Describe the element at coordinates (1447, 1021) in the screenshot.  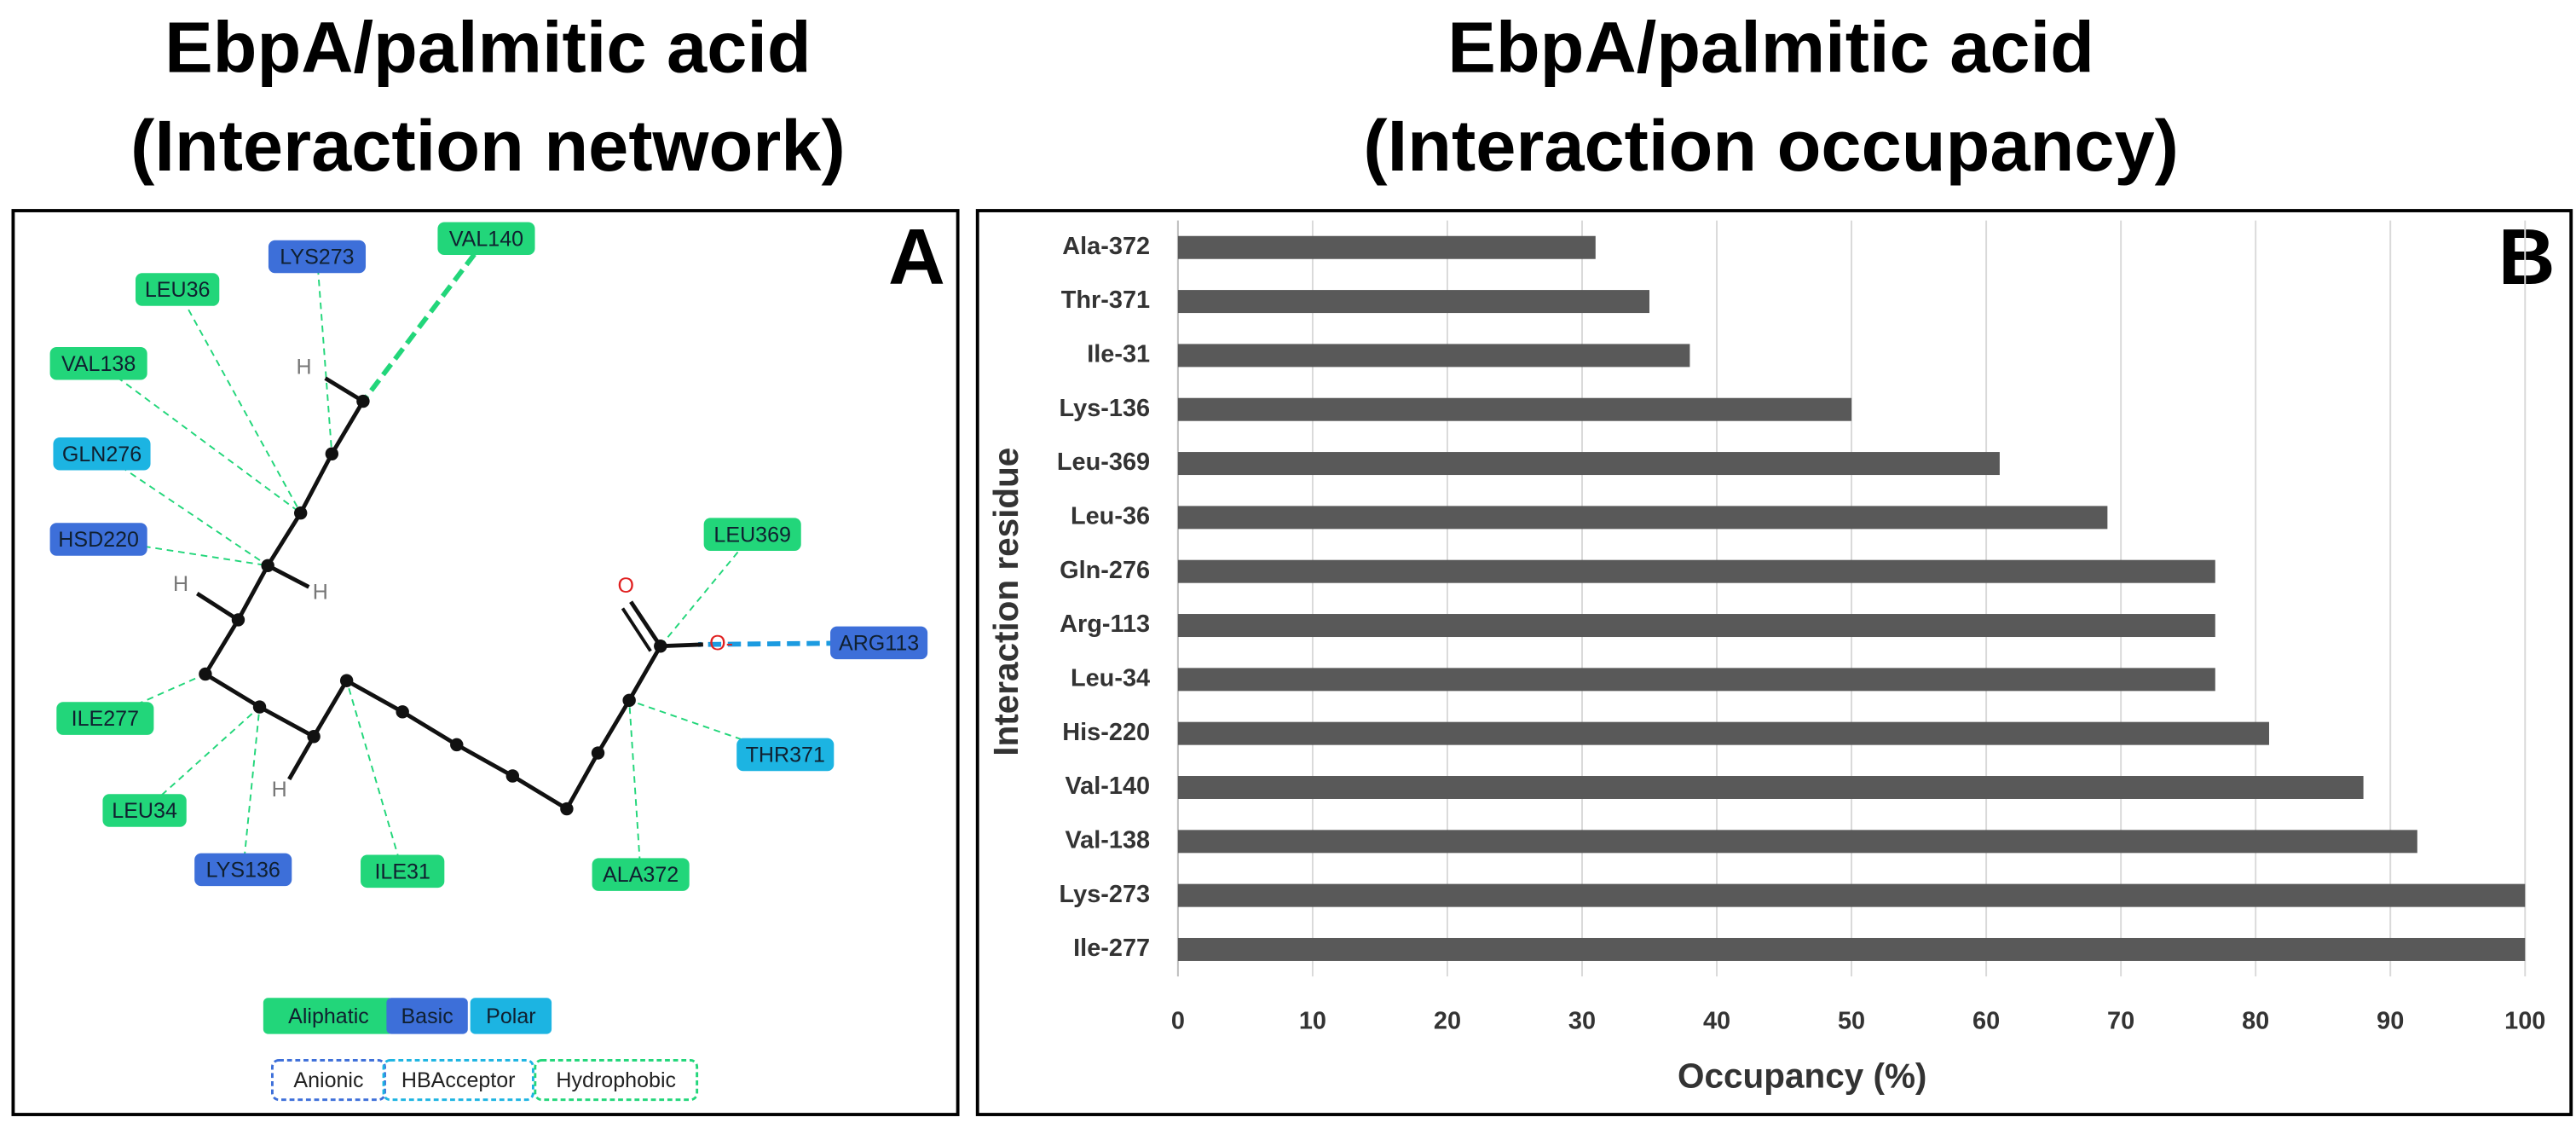
I see `x-tick-label: 20` at that location.